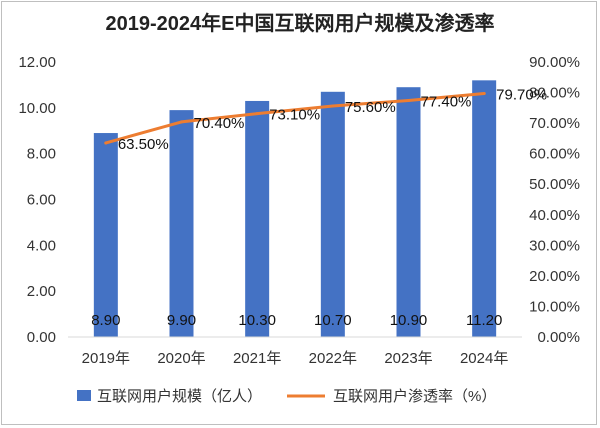  I want to click on right-tick-label: 20.00%, so click(554, 276).